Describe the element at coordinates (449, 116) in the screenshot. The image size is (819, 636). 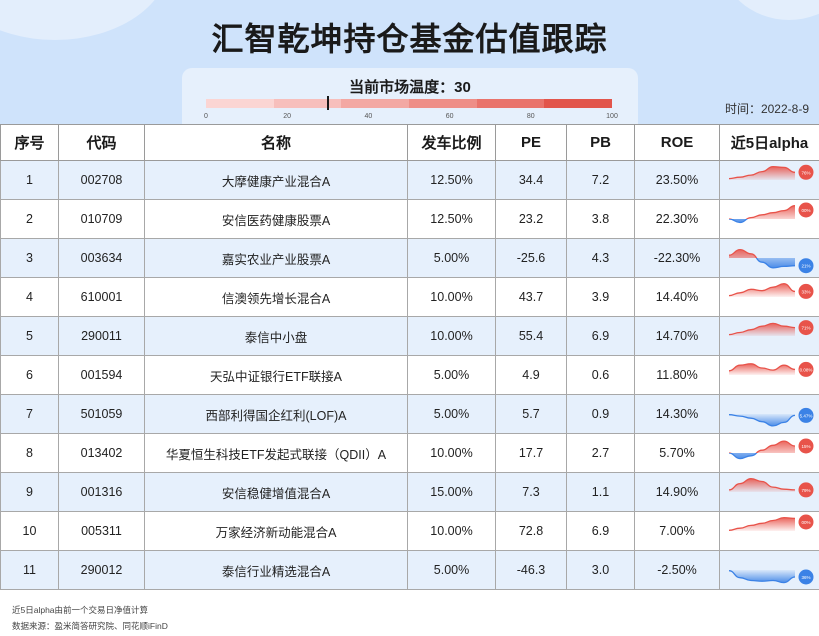
I see `temperature-tick-label: 60` at that location.